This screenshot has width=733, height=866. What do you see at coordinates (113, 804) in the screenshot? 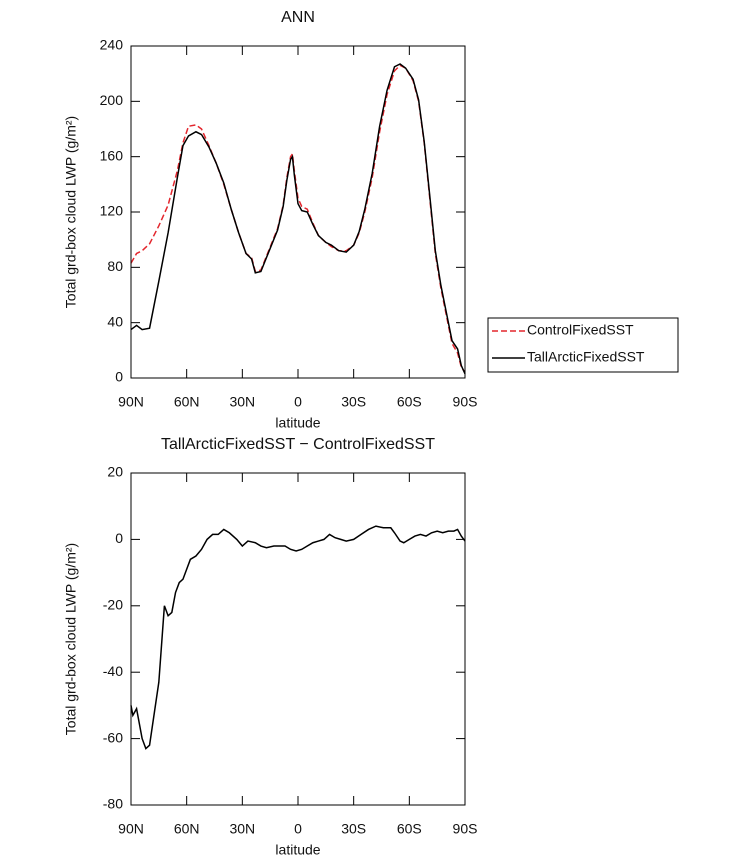
I see `y-tick-label: -80` at bounding box center [113, 804].